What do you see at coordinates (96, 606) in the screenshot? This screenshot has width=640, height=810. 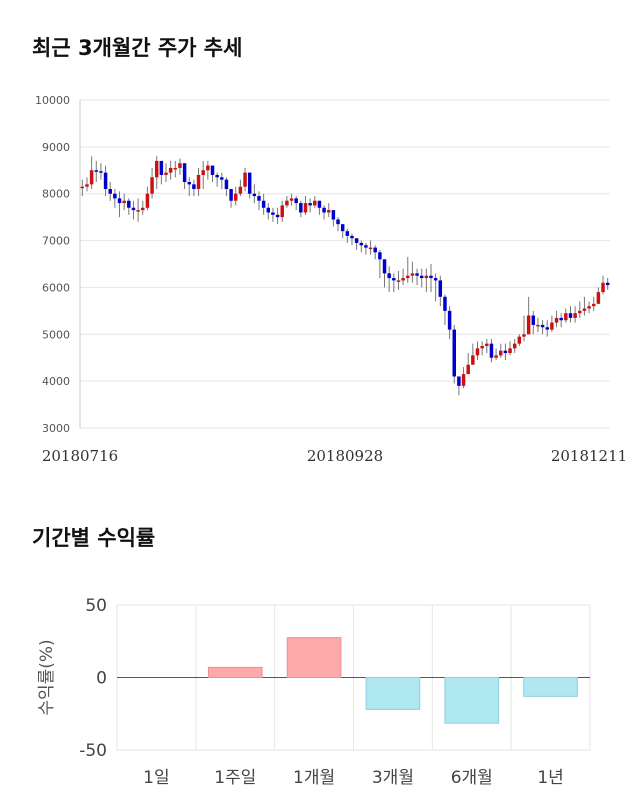 I see `y-tick-label: 50` at bounding box center [96, 606].